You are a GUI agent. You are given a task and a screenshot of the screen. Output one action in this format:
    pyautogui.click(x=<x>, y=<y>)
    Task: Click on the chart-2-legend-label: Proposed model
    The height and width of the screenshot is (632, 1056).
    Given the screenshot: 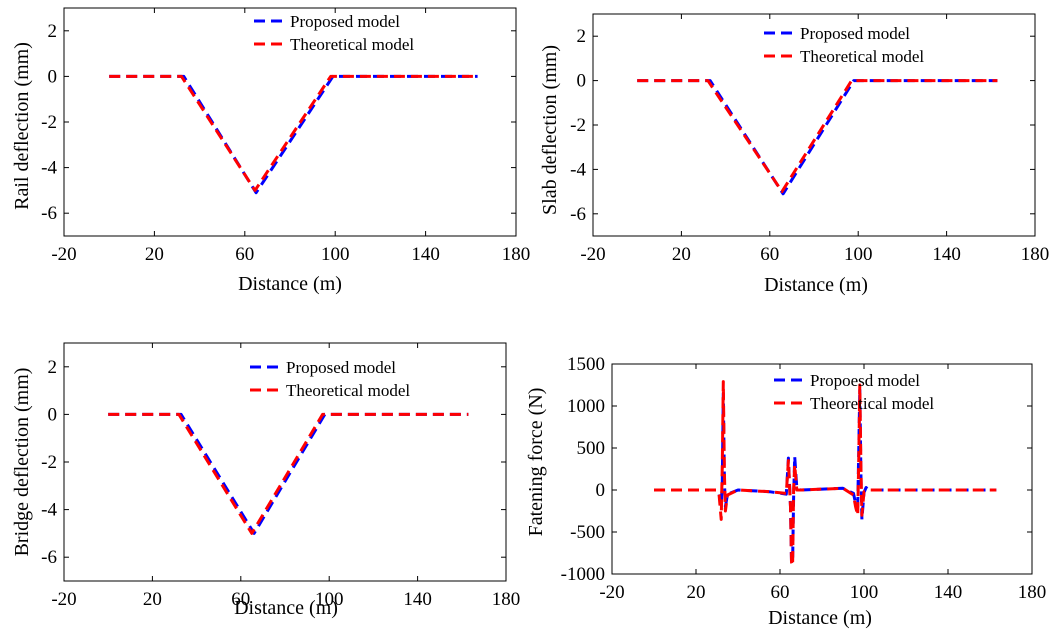 What is the action you would take?
    pyautogui.click(x=855, y=33)
    